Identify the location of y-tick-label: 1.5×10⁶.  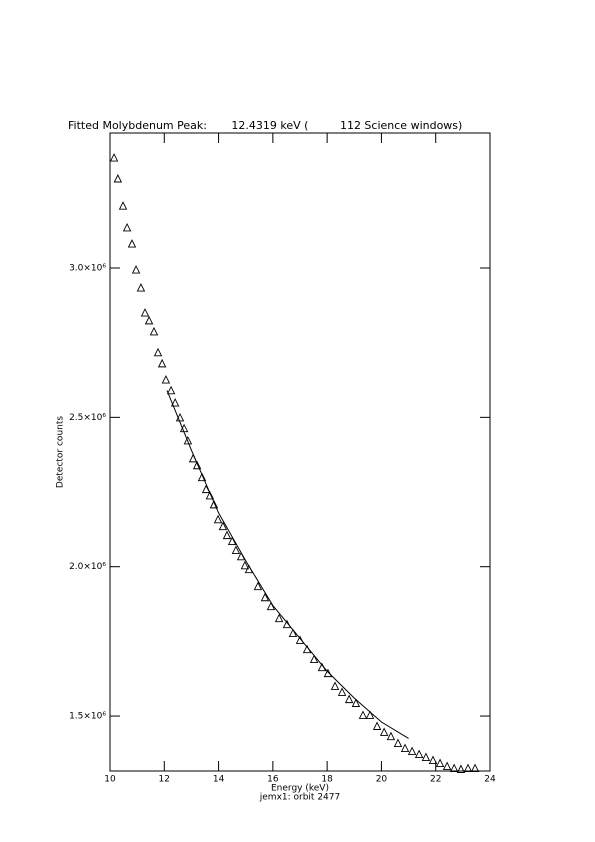
(87, 717).